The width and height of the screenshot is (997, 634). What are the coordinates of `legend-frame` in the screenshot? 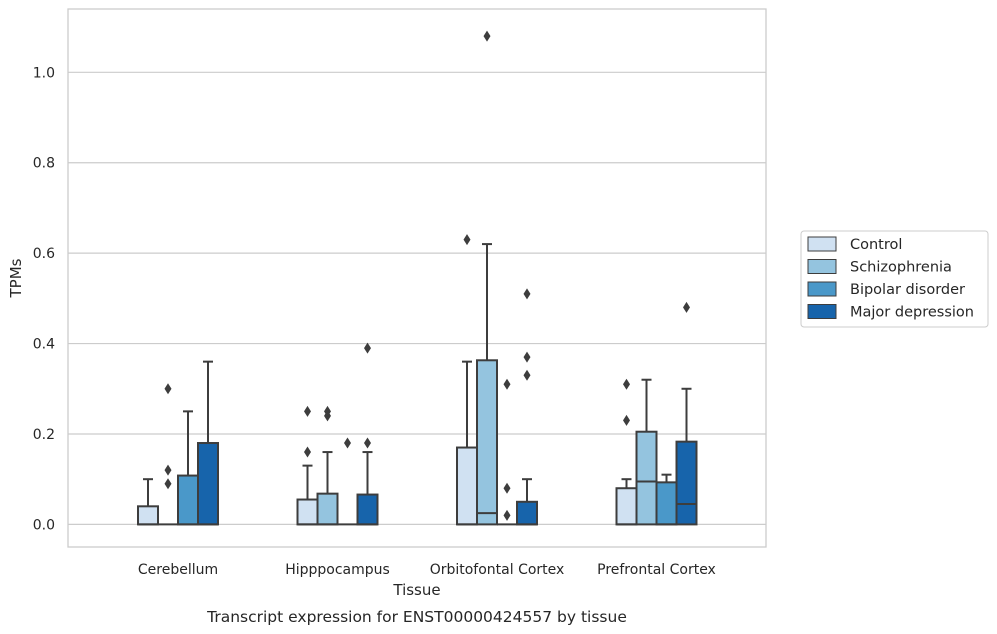 It's located at (894, 279).